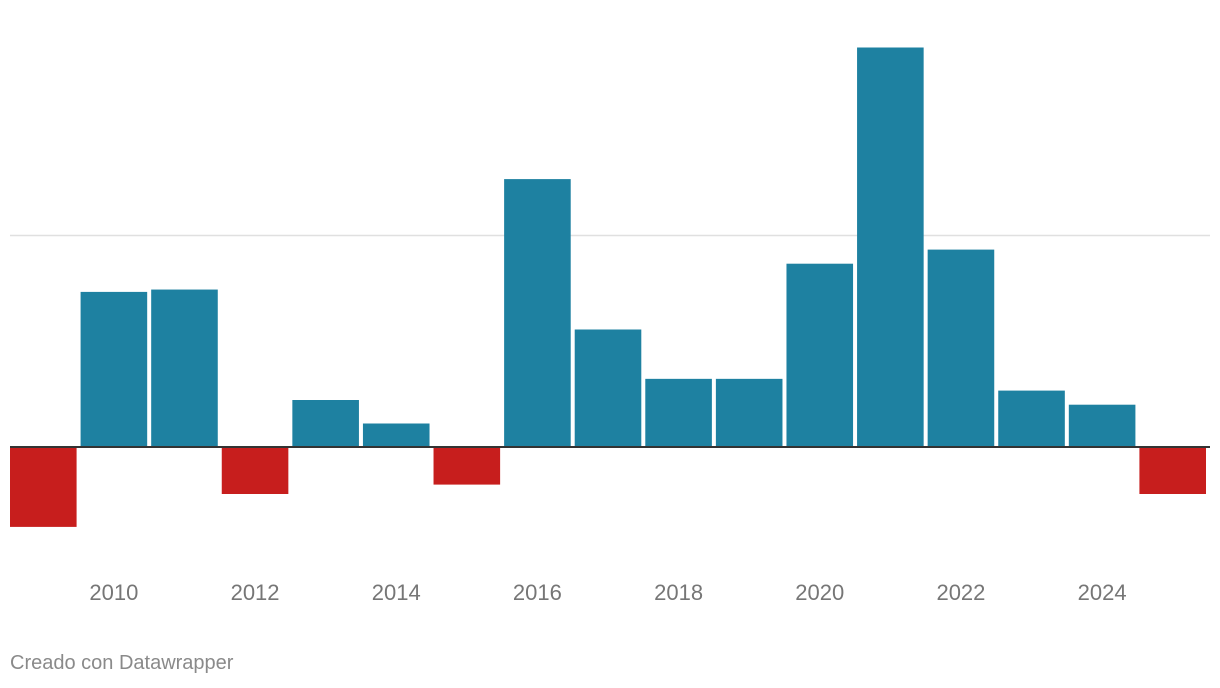 This screenshot has width=1220, height=688. I want to click on x-tick-label: 2020, so click(819, 592).